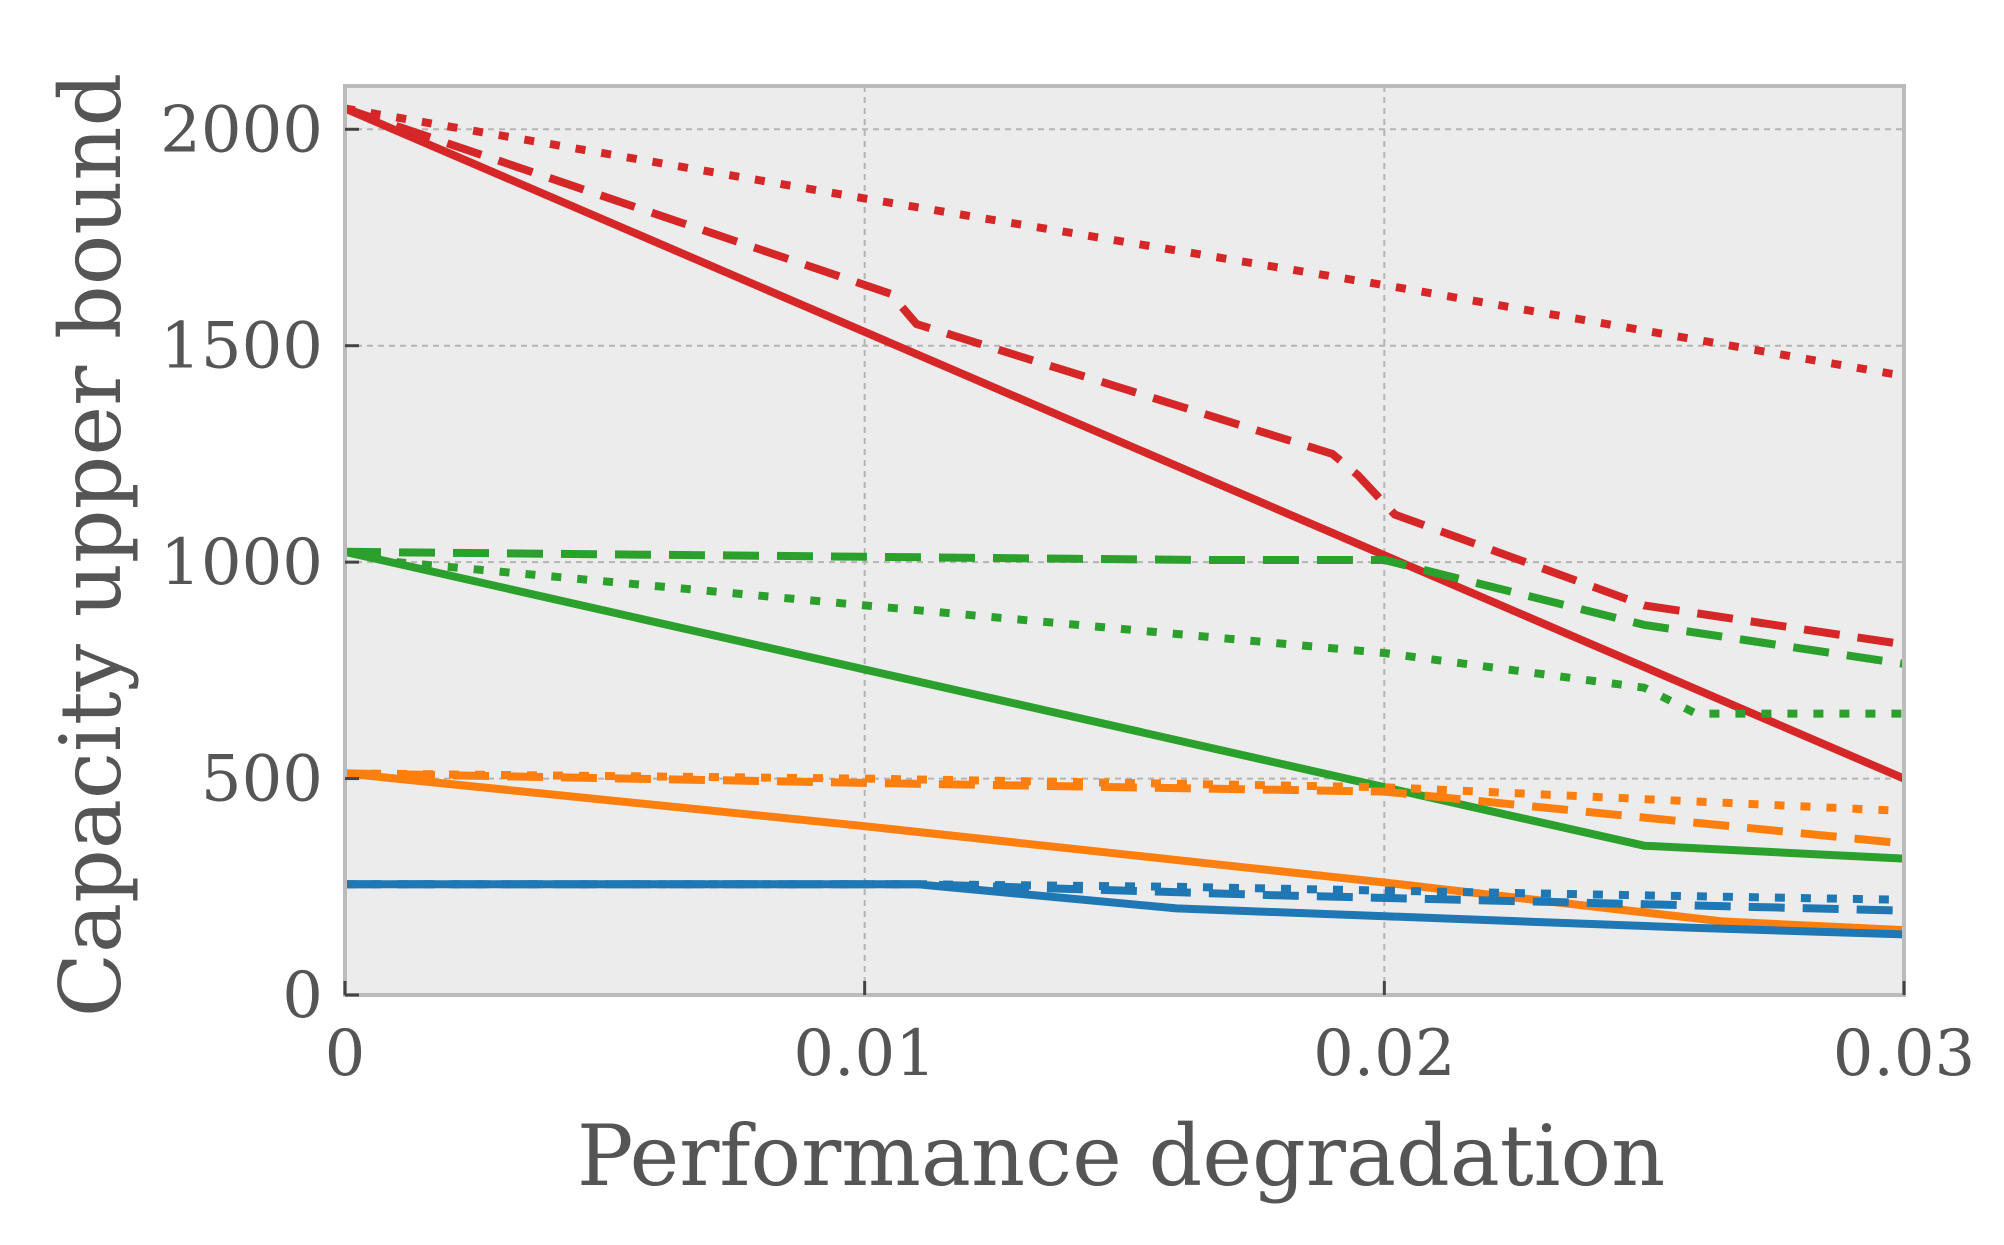  Describe the element at coordinates (241, 130) in the screenshot. I see `y-tick-label: 2000` at that location.